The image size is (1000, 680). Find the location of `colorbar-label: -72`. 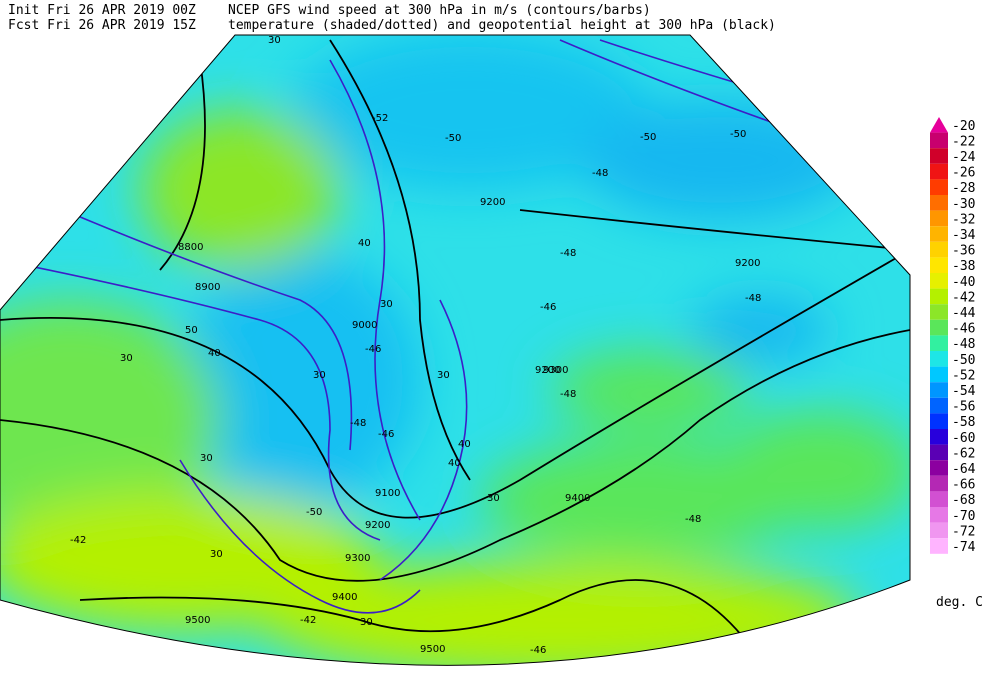

colorbar-label: -72 is located at coordinates (963, 531).